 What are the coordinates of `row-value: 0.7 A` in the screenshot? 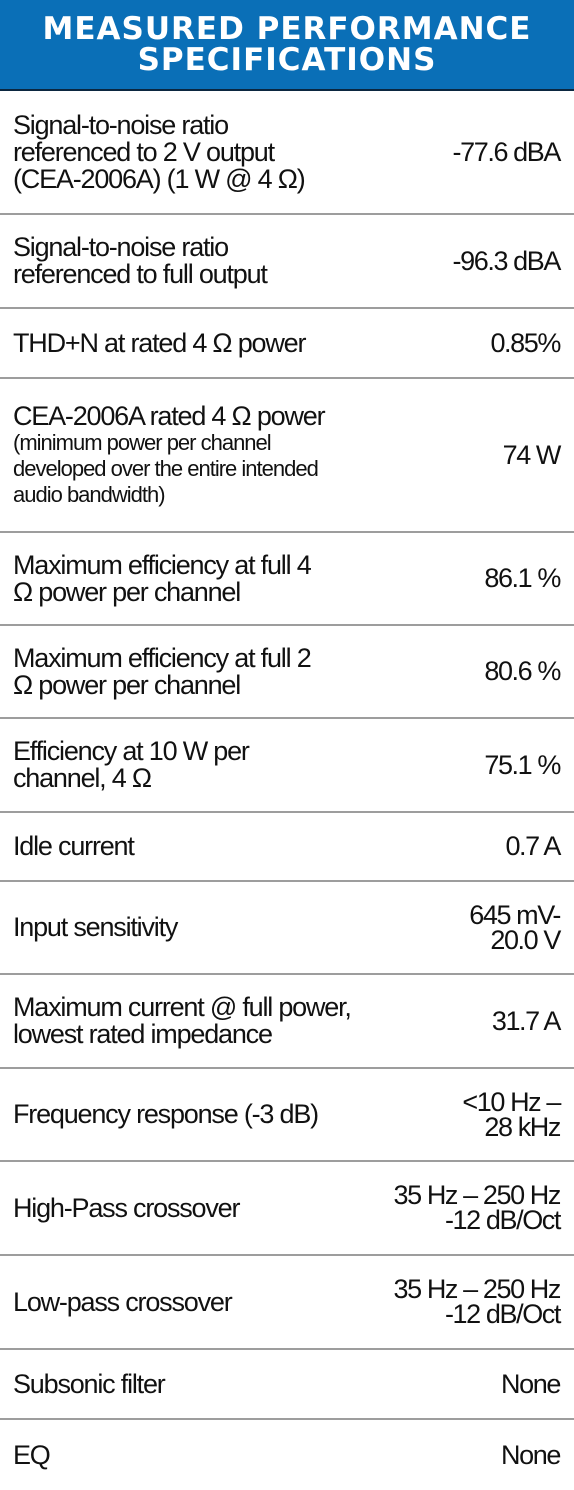 It's located at (533, 846).